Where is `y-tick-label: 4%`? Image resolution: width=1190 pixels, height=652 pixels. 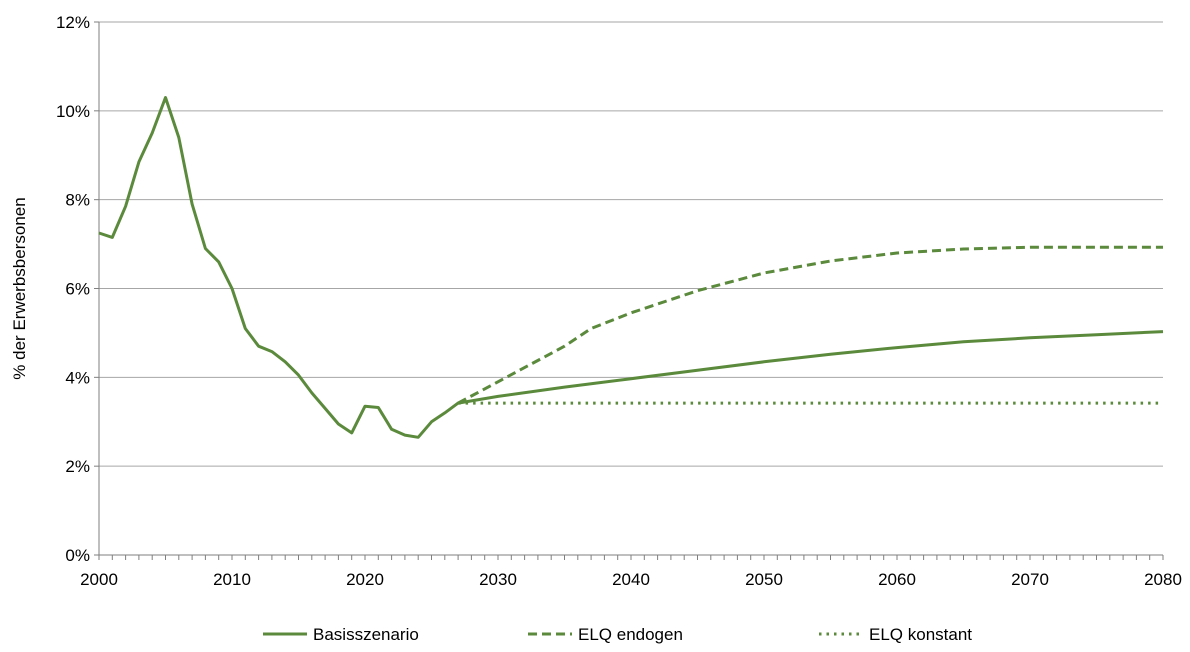
y-tick-label: 4% is located at coordinates (77, 377).